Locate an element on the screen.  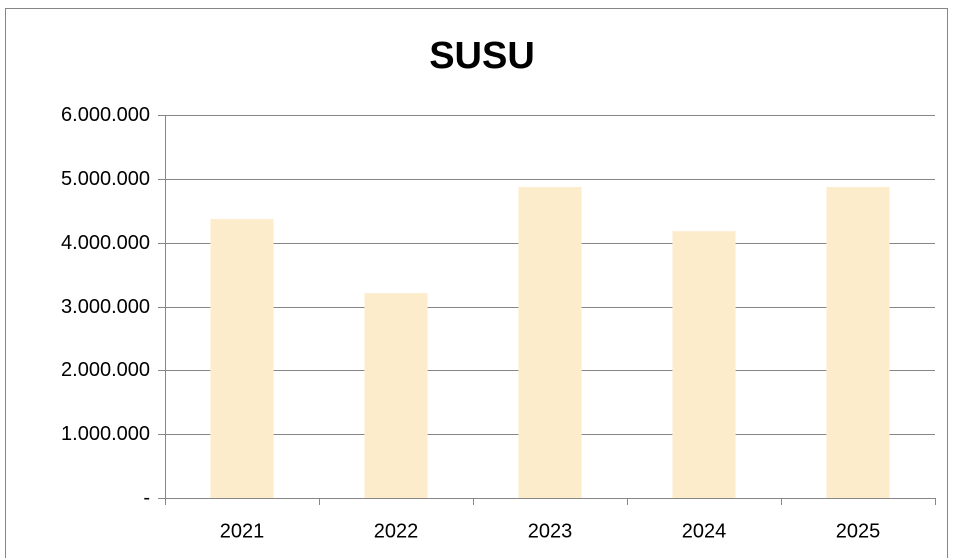
y-tick-label: - is located at coordinates (146, 498).